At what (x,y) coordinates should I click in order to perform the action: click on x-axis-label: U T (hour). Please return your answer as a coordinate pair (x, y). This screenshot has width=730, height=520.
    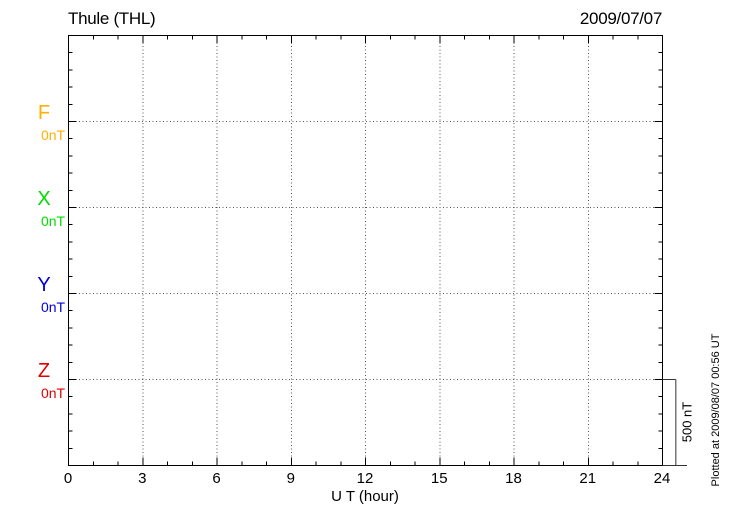
    Looking at the image, I should click on (365, 496).